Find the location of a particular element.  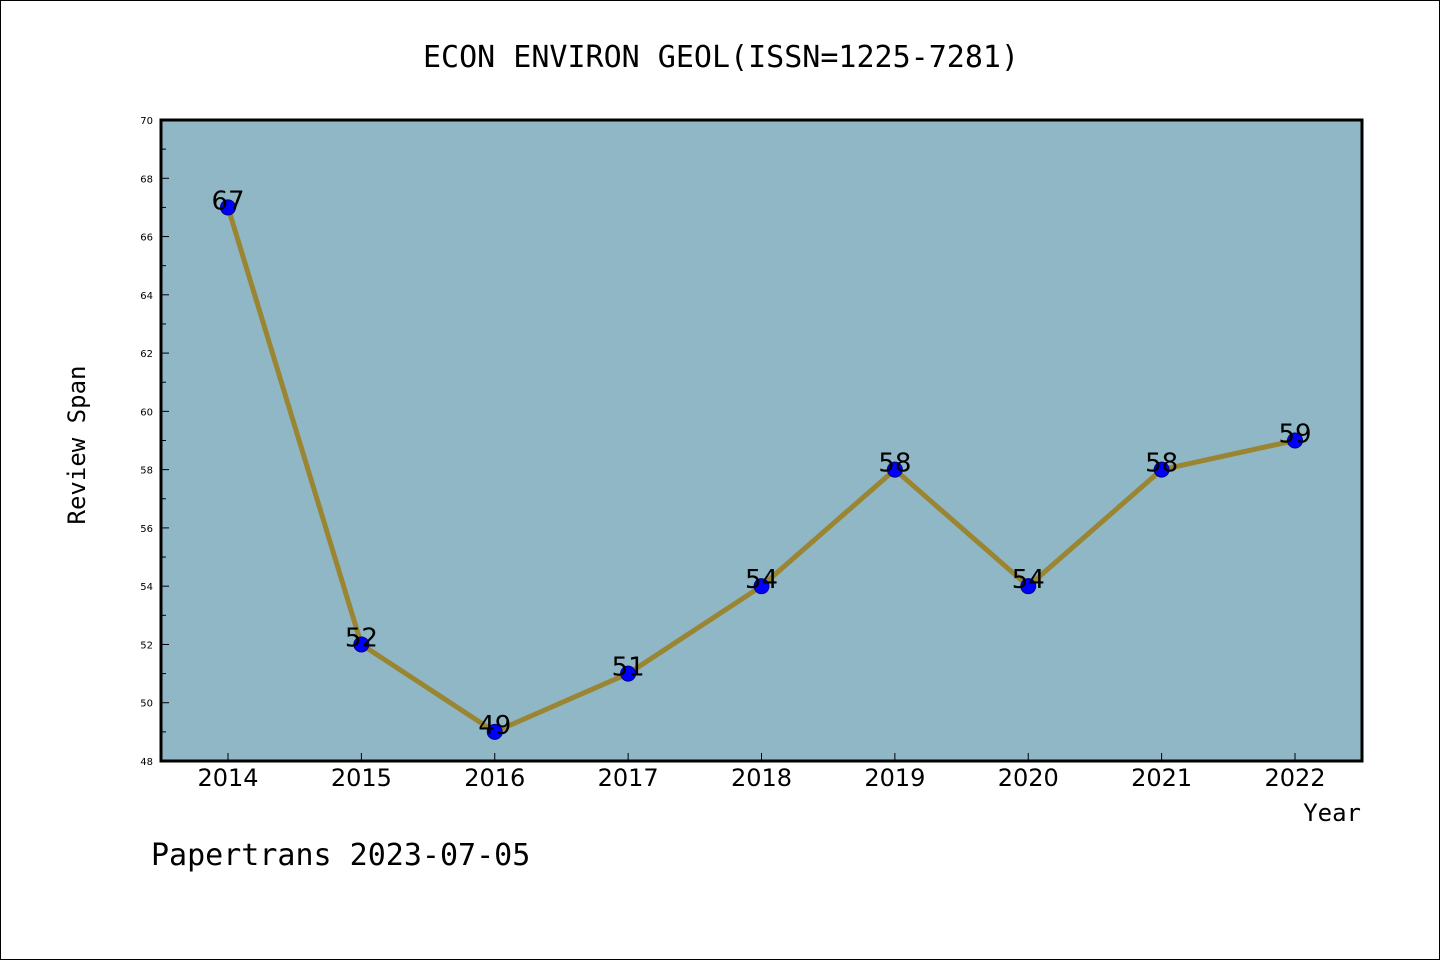

data-label: 51 is located at coordinates (628, 668).